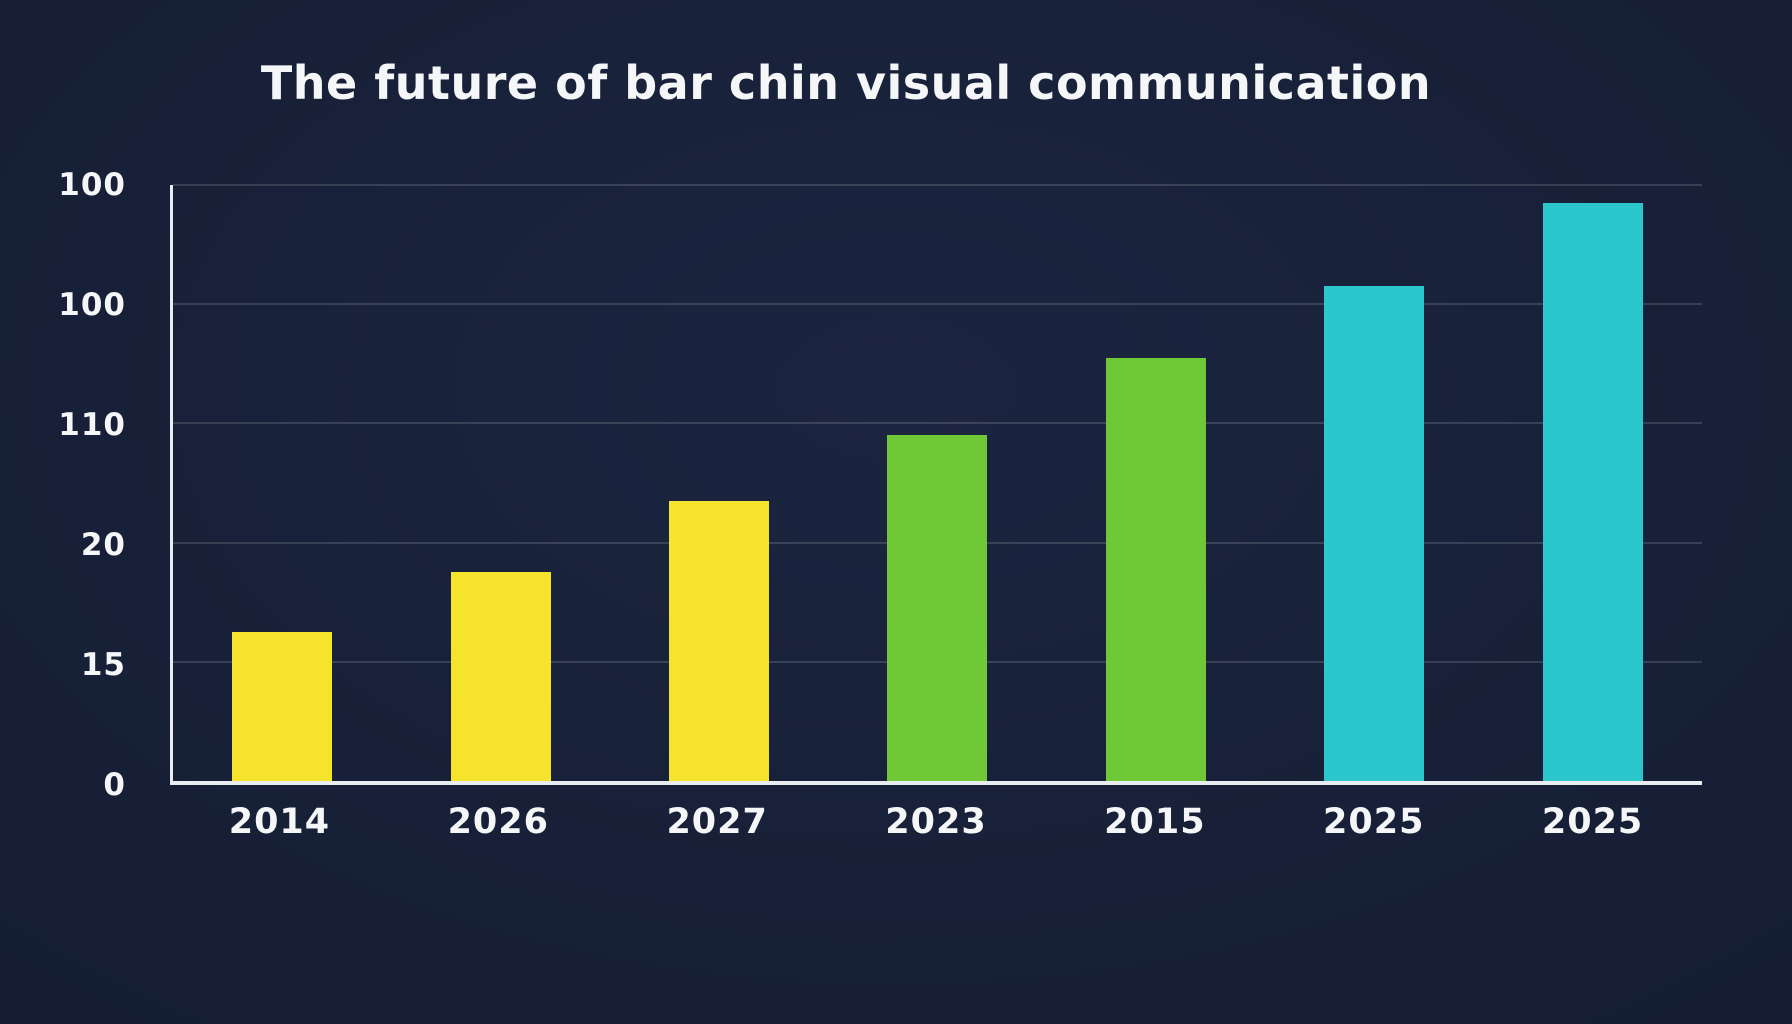 The height and width of the screenshot is (1024, 1792). I want to click on x-tick-label: 2023, so click(936, 822).